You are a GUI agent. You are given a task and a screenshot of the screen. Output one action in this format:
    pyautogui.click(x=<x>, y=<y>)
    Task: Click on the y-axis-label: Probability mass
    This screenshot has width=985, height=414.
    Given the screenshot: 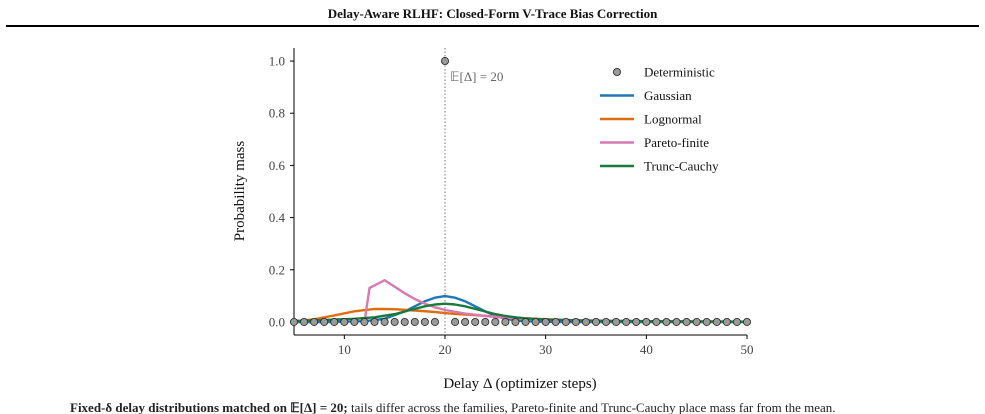 What is the action you would take?
    pyautogui.click(x=240, y=191)
    